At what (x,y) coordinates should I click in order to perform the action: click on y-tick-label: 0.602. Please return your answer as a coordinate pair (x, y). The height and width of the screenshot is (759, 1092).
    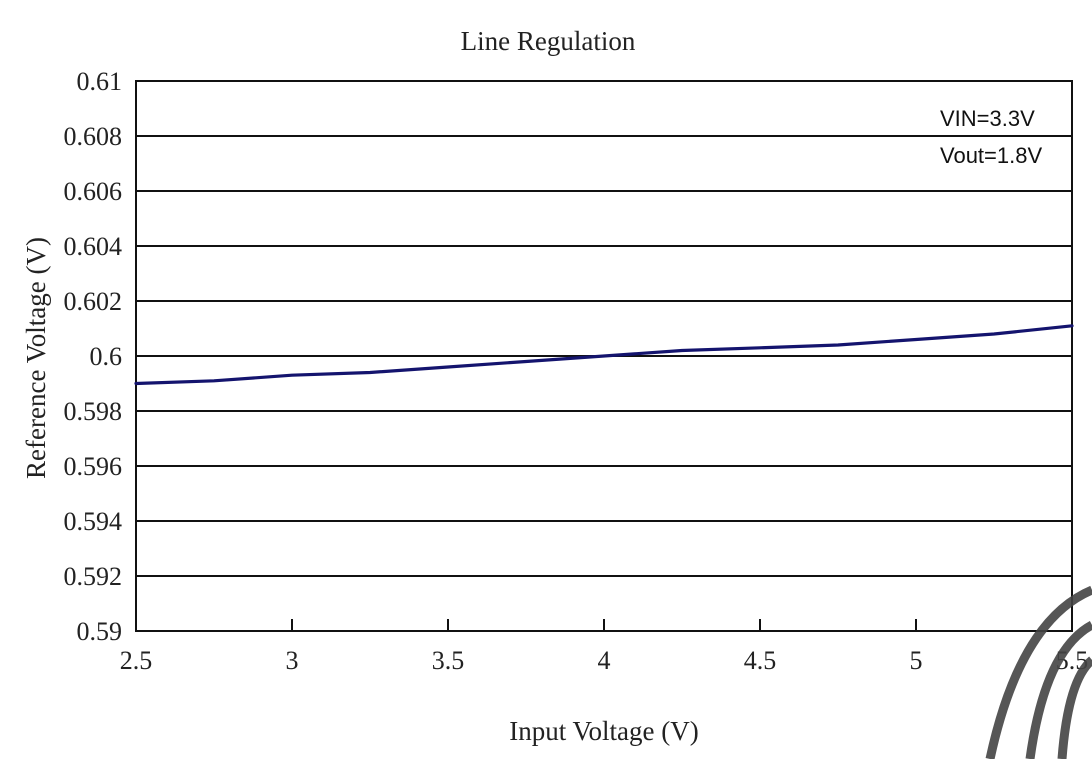
    Looking at the image, I should click on (93, 301).